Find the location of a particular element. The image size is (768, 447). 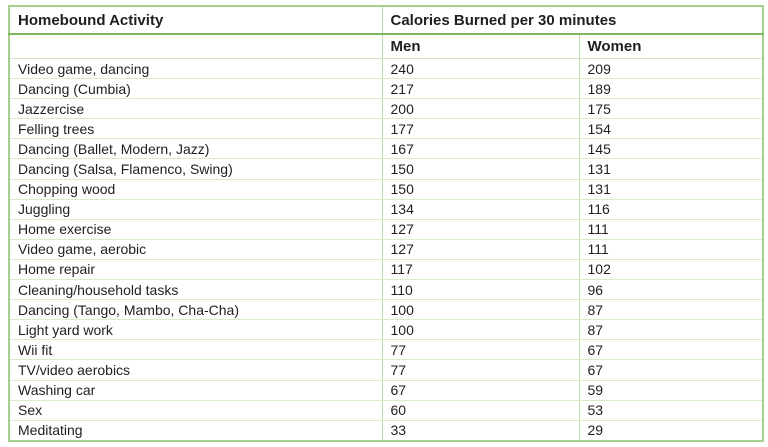

activity-cell: Light yard work is located at coordinates (195, 330).